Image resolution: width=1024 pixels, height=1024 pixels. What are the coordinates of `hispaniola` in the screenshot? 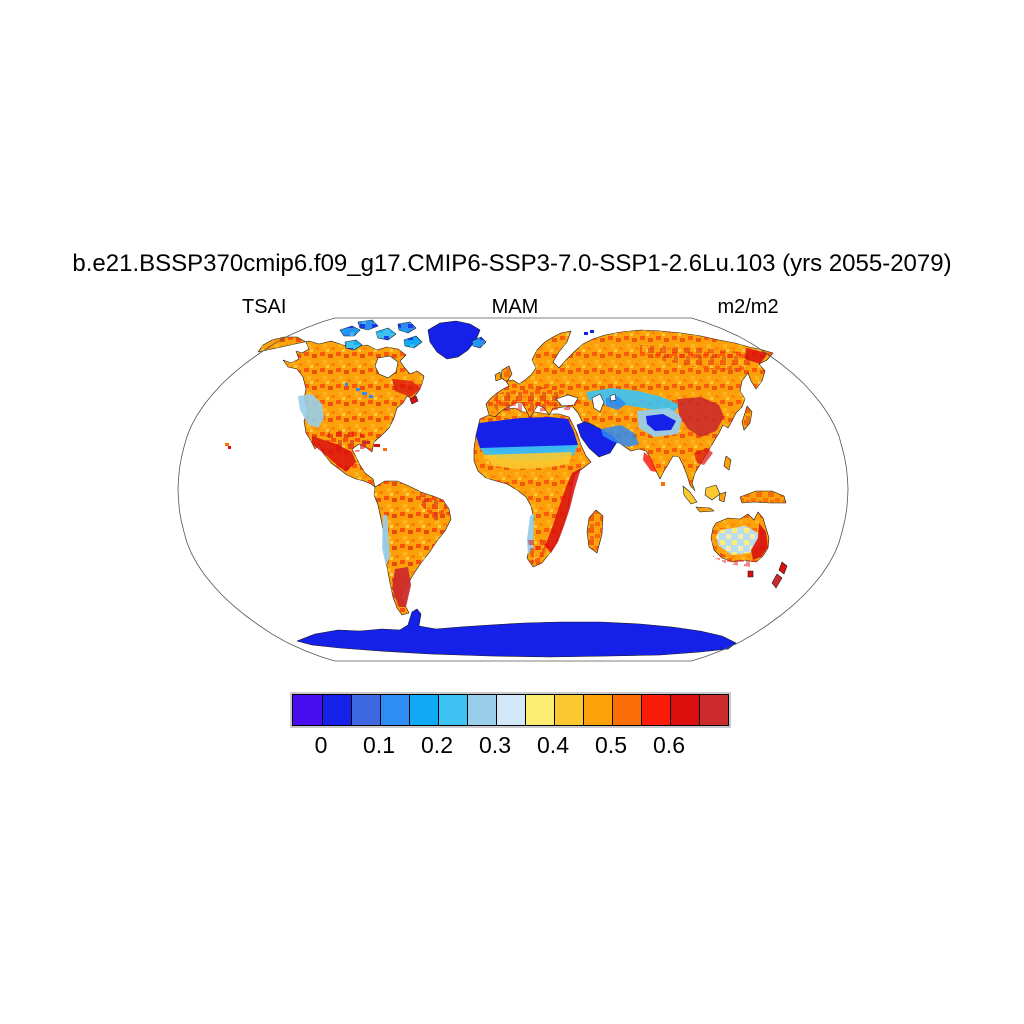 It's located at (377, 445).